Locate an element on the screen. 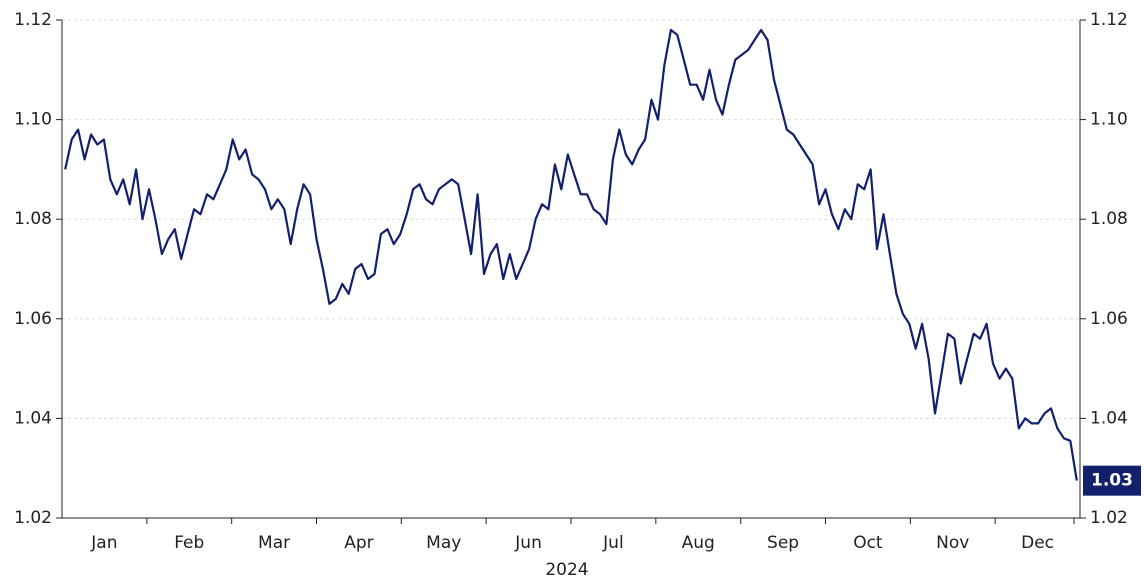  x-tick-label: May is located at coordinates (443, 543).